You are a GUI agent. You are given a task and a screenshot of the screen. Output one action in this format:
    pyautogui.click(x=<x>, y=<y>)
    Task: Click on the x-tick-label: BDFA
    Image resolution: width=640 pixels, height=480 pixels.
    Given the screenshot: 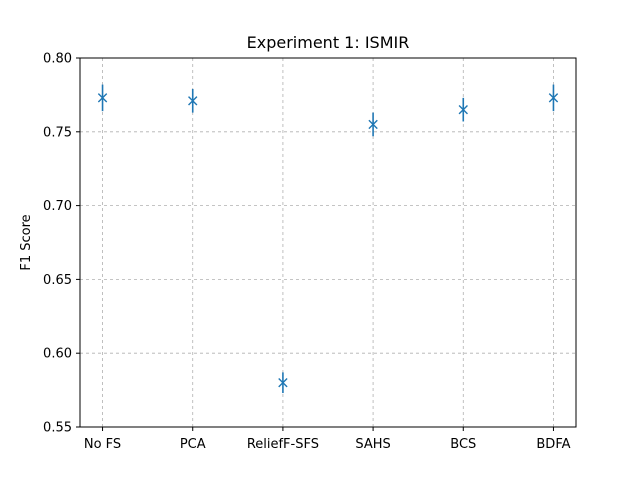 What is the action you would take?
    pyautogui.click(x=553, y=444)
    